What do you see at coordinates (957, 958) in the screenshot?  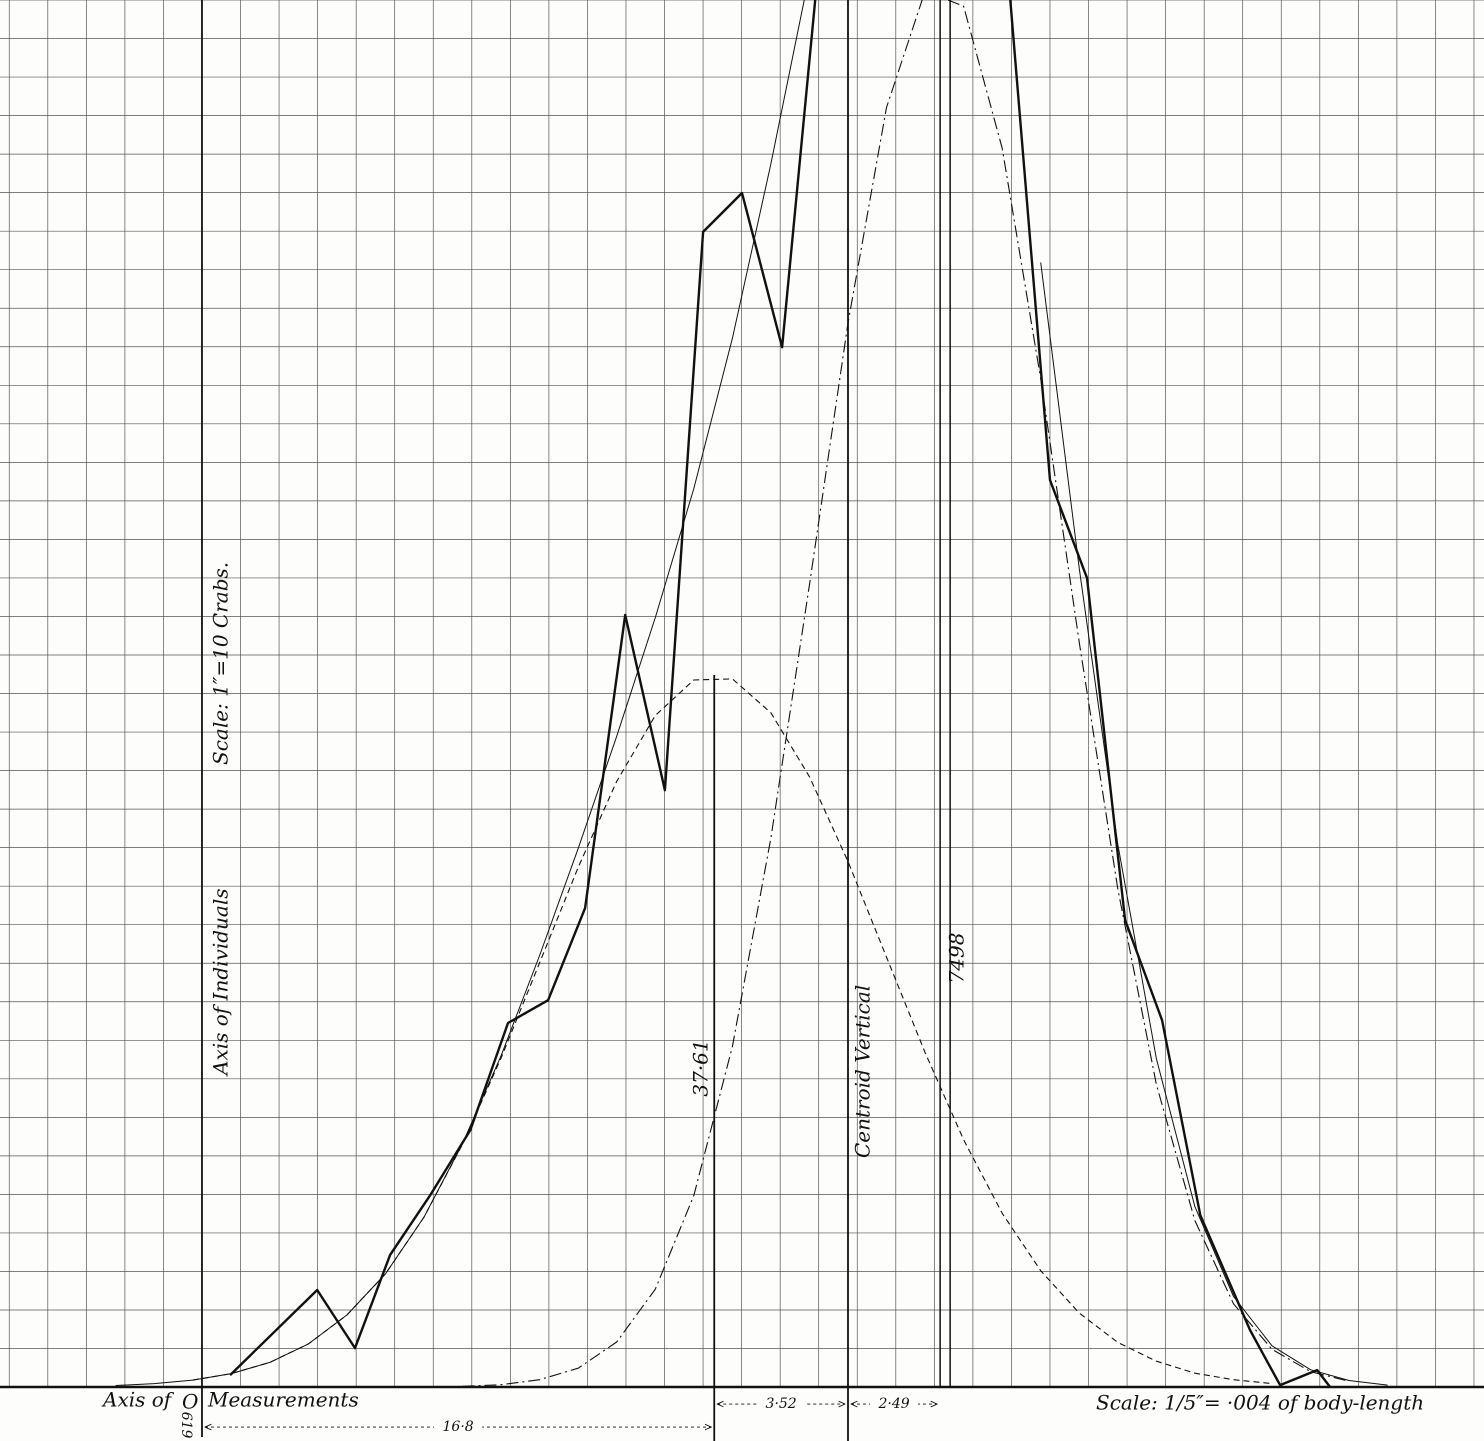 I see `ordinate-label: 7498` at bounding box center [957, 958].